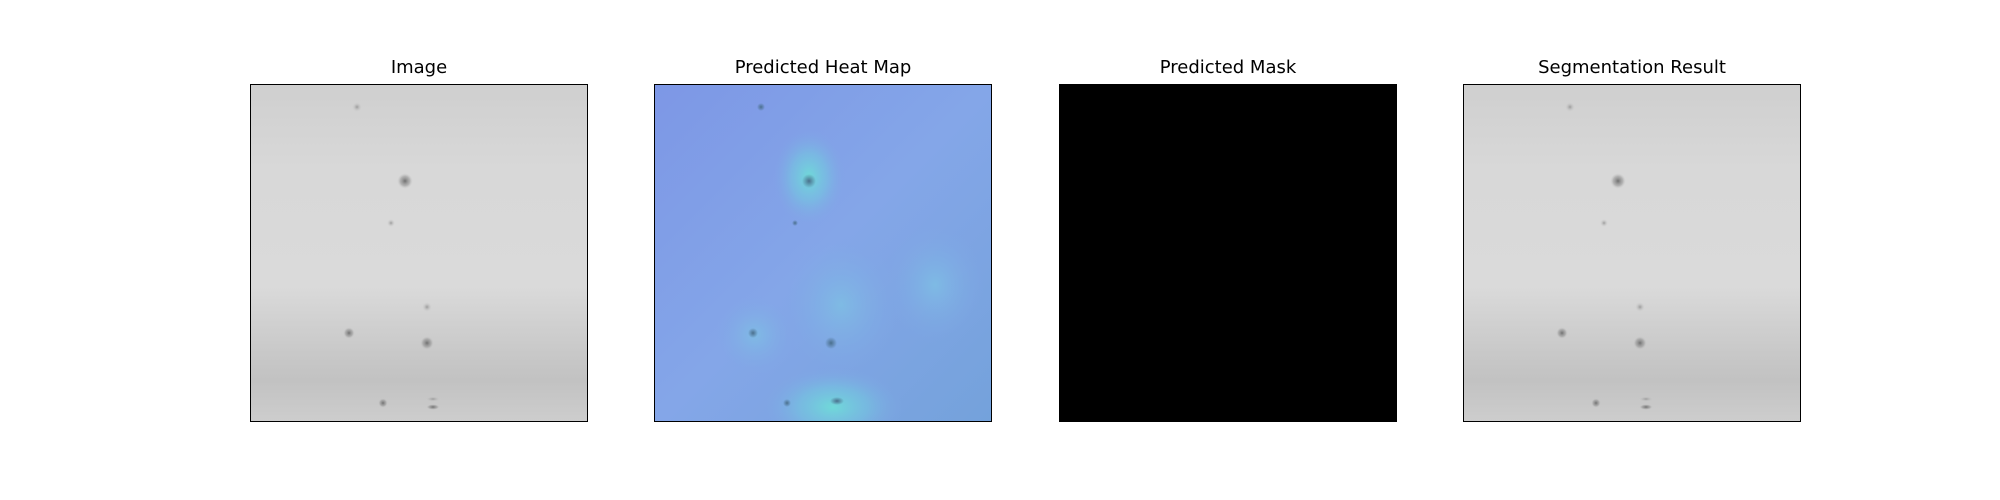 The image size is (2000, 500). I want to click on panel-title-heatmap: Predicted Heat Map, so click(823, 67).